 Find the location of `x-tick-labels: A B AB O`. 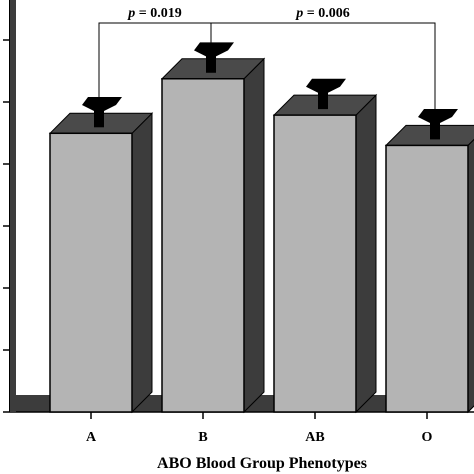

x-tick-labels: A B AB O is located at coordinates (259, 428).